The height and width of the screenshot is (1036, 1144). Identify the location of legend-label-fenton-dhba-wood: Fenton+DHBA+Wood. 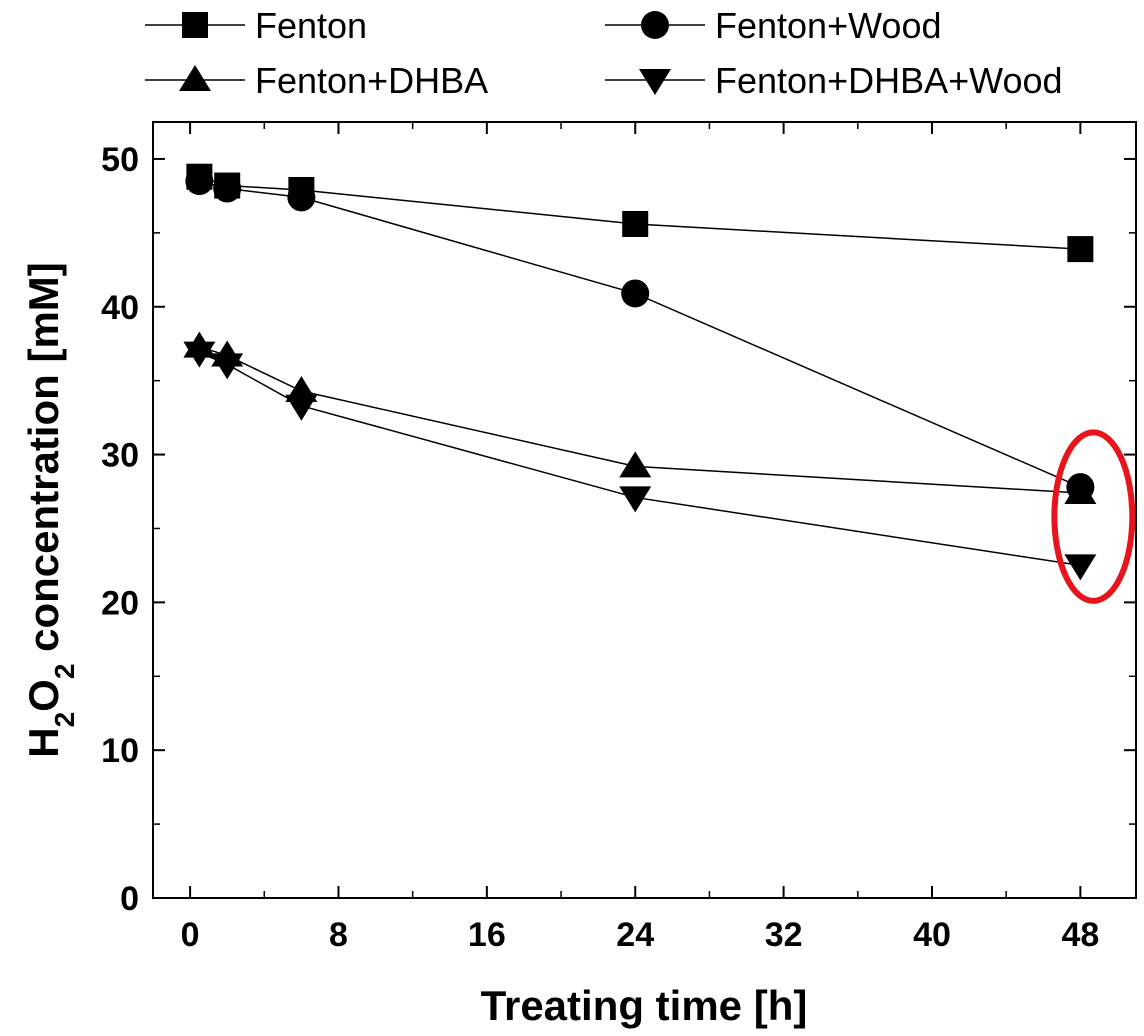
(889, 80).